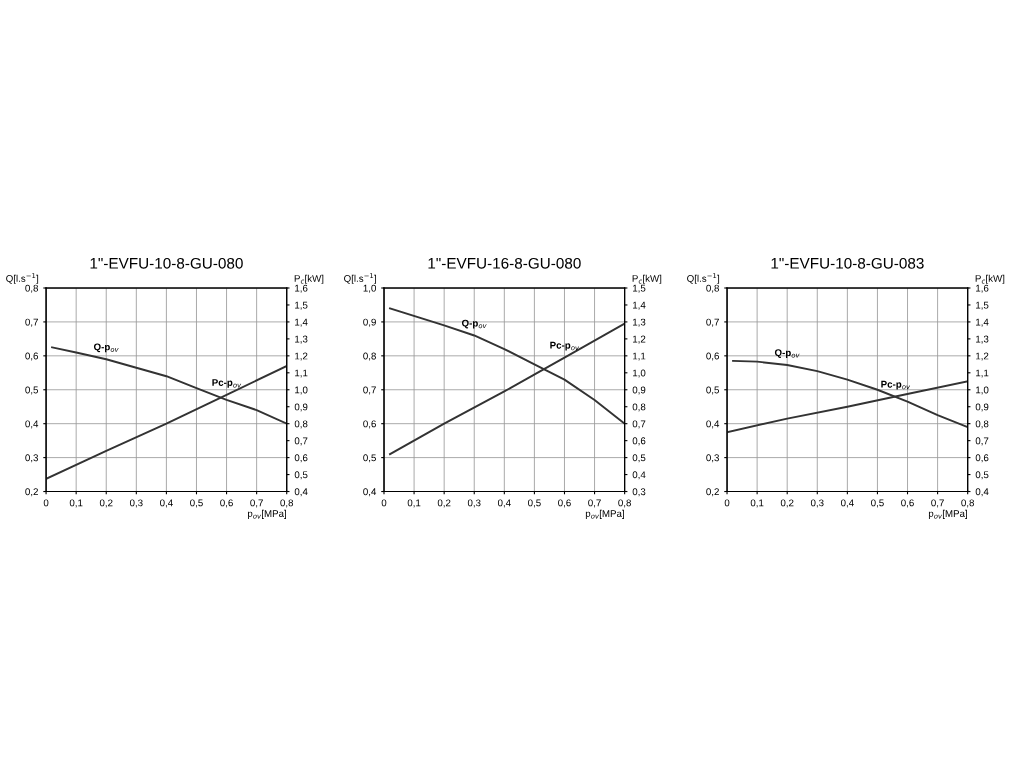 This screenshot has width=1024, height=768. Describe the element at coordinates (369, 288) in the screenshot. I see `y-tick-label: 1,0` at that location.